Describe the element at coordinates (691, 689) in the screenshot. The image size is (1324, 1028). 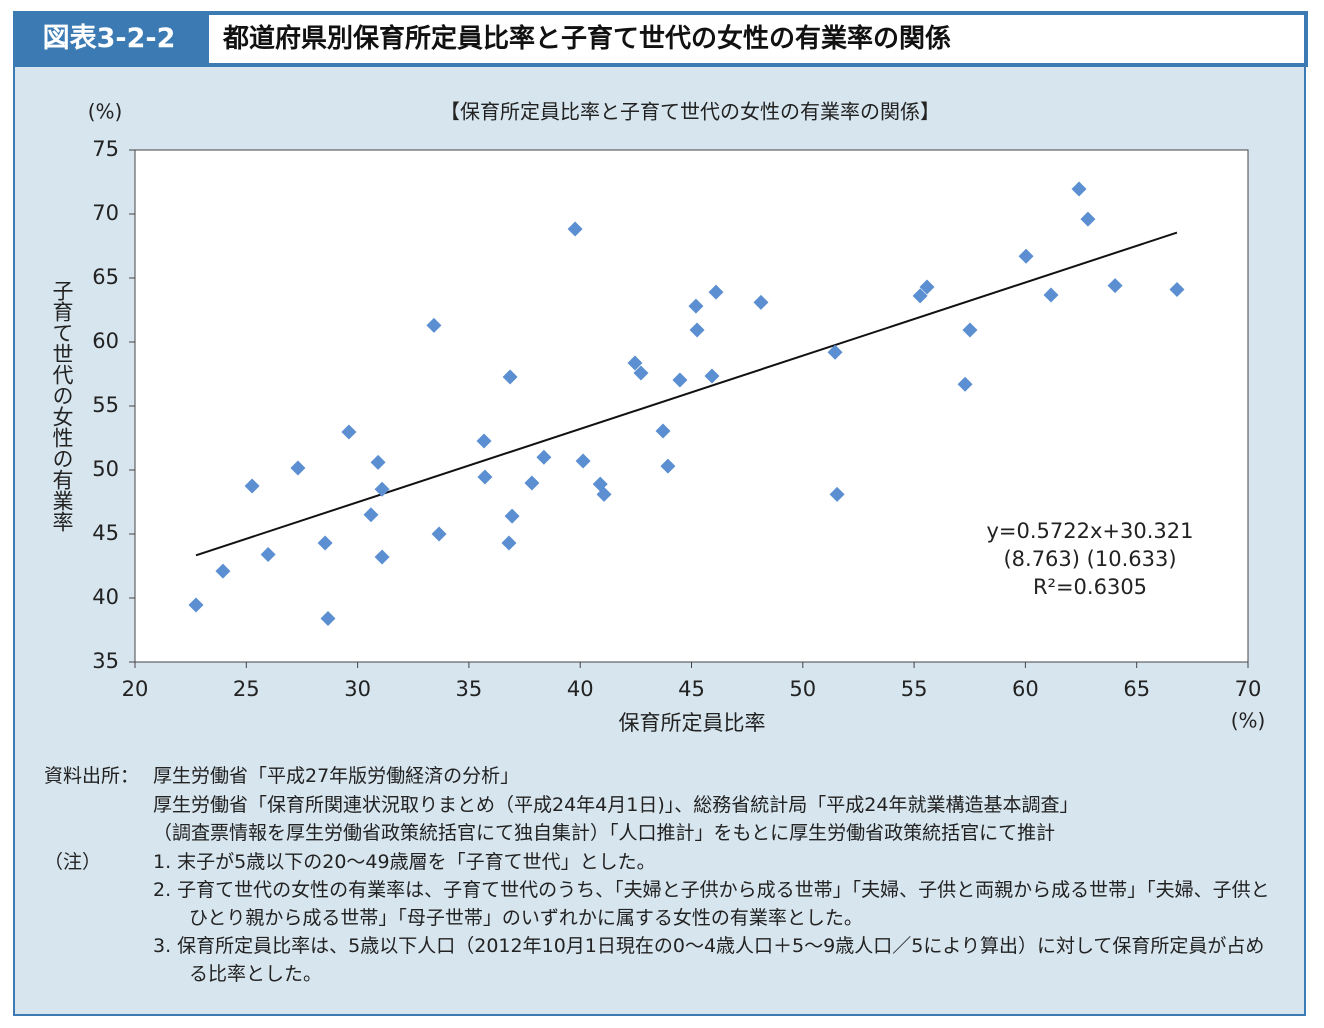
I see `x-tick-label: 45` at that location.